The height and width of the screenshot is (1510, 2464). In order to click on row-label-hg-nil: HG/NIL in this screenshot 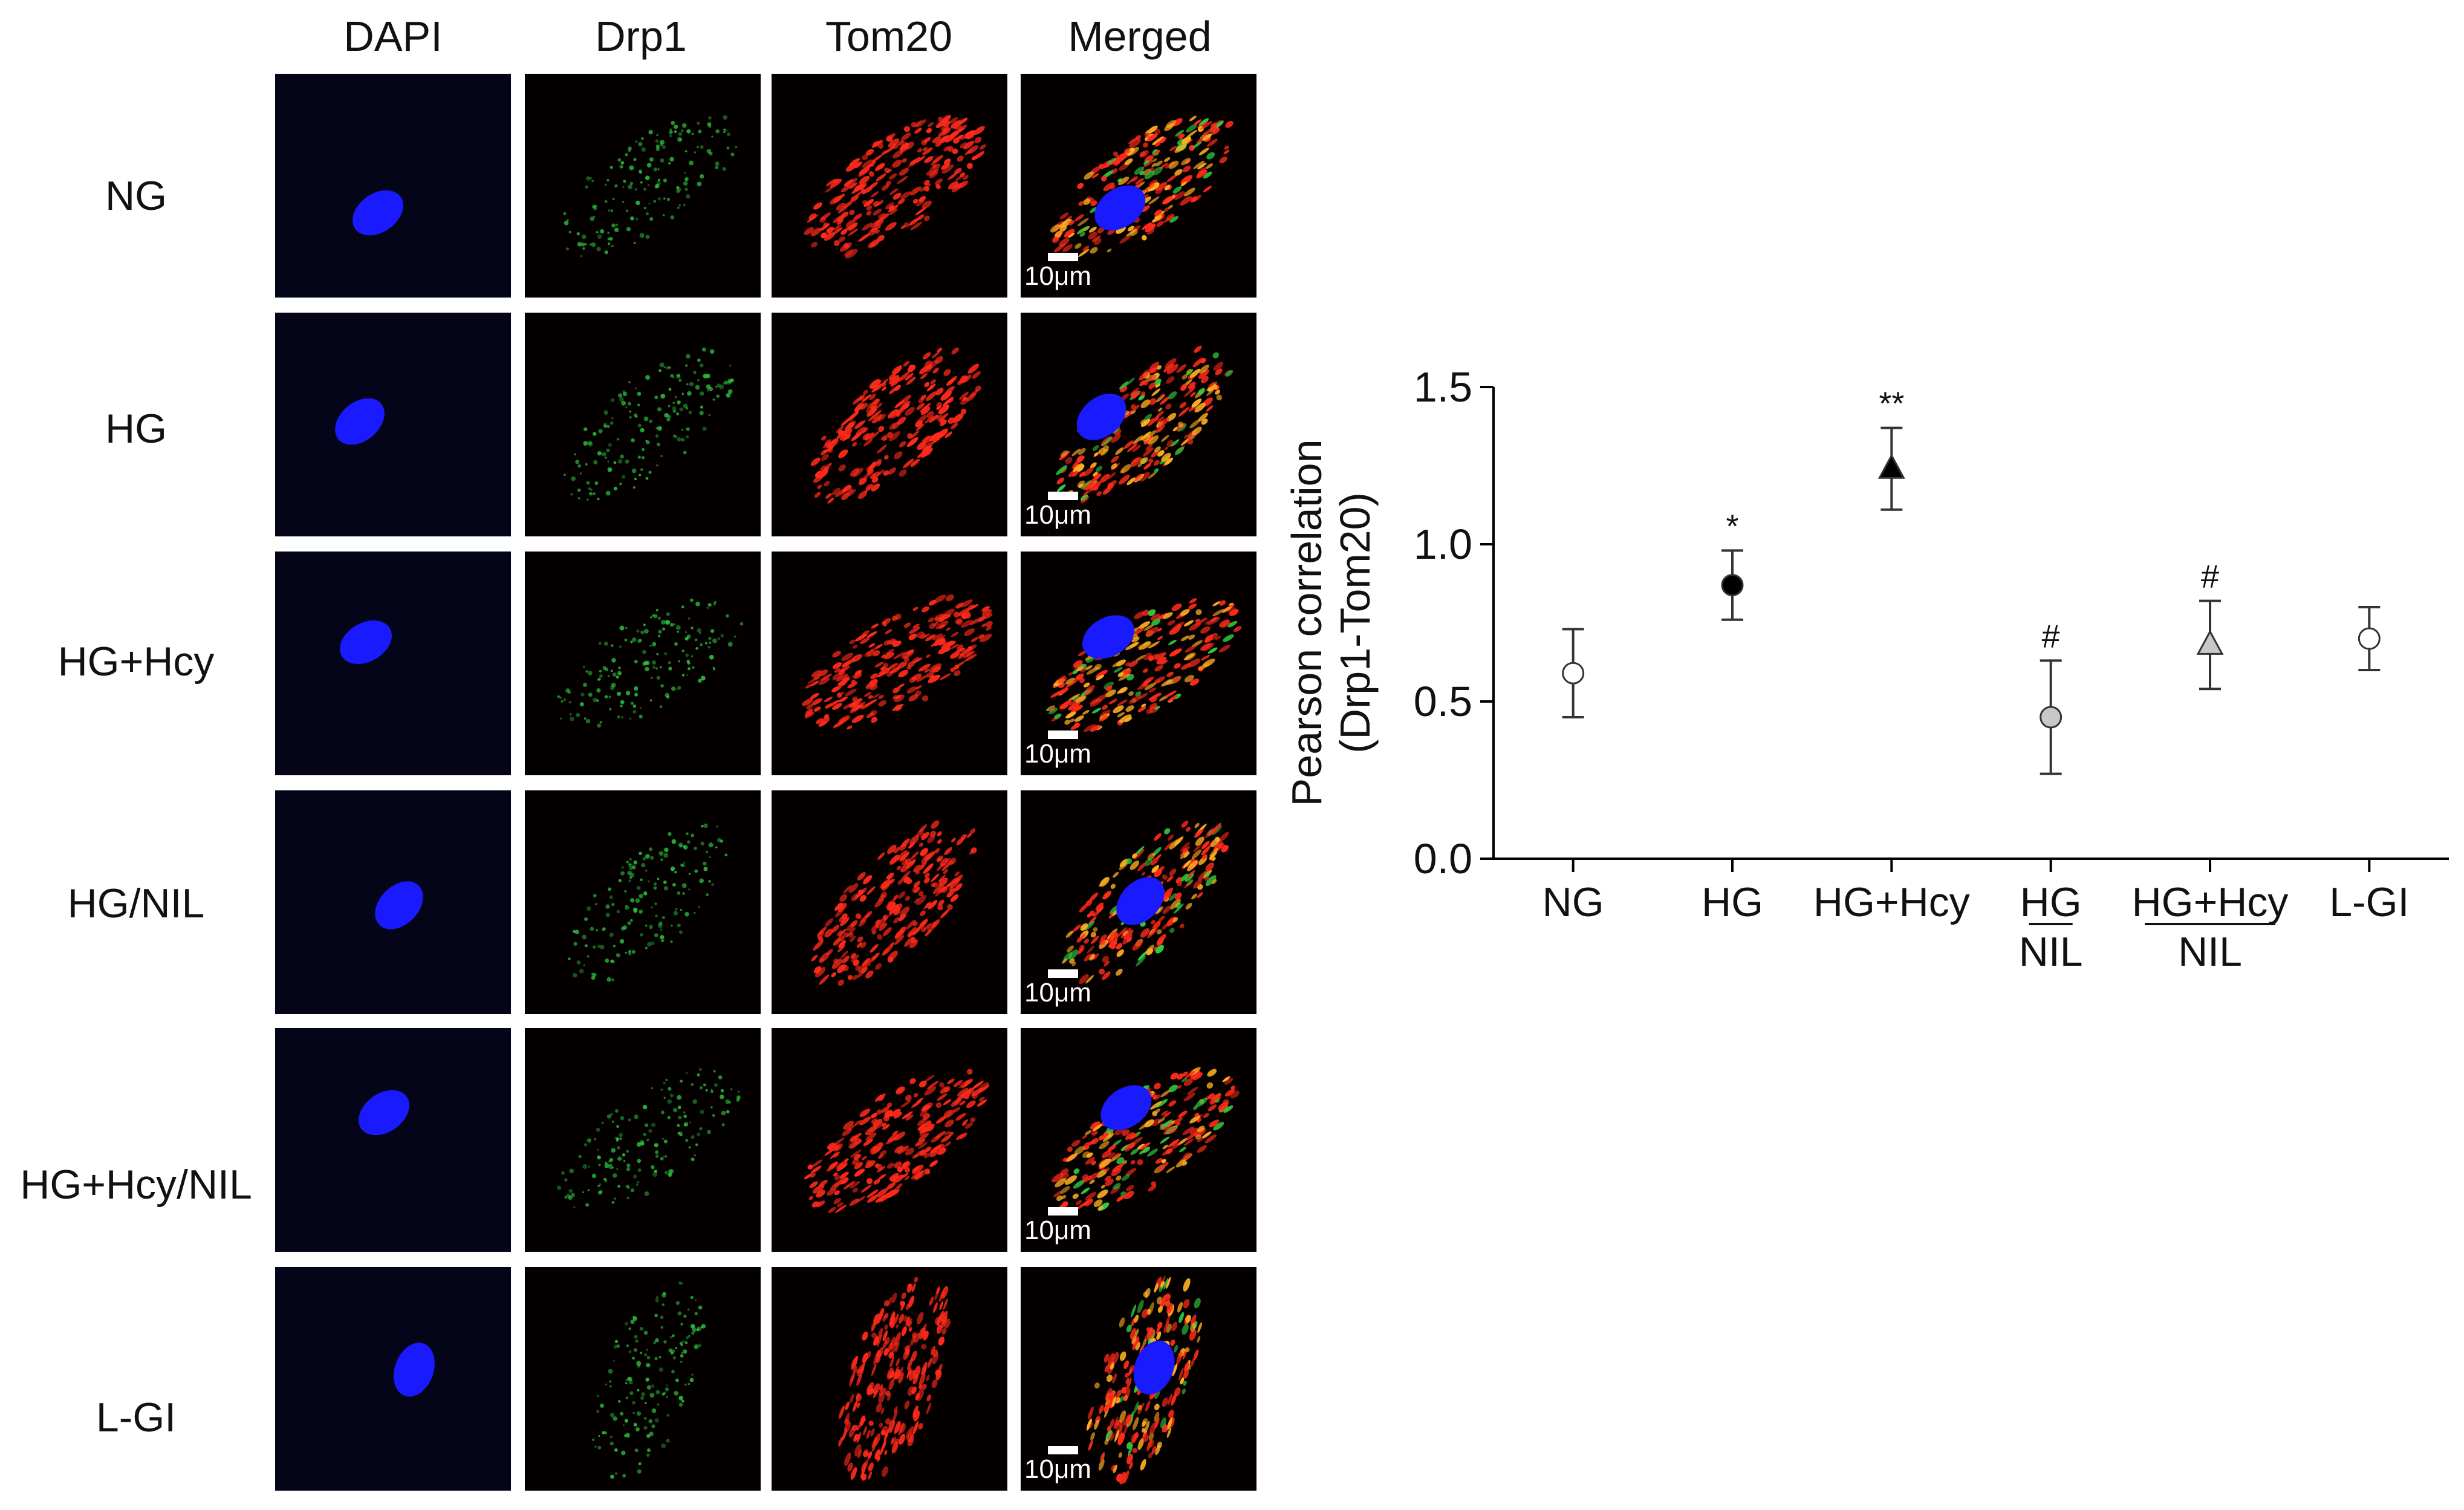, I will do `click(136, 903)`.